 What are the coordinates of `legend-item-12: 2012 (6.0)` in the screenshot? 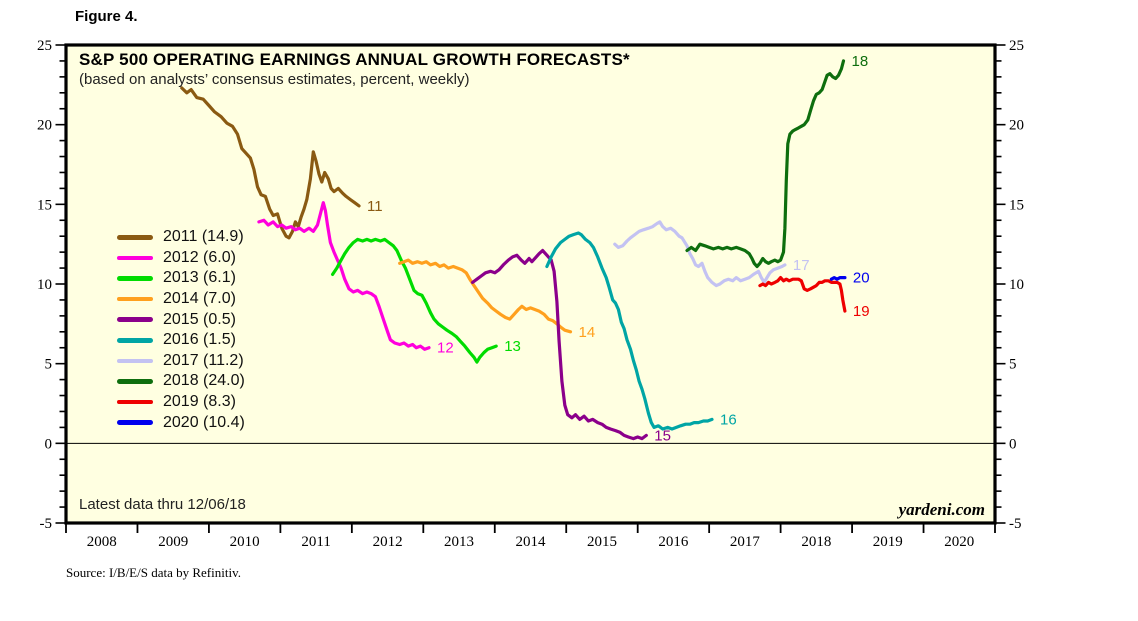 It's located at (181, 258).